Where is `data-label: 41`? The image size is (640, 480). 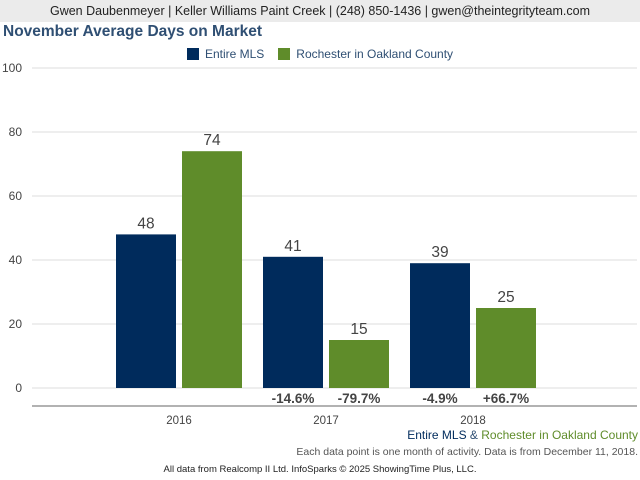 data-label: 41 is located at coordinates (292, 246).